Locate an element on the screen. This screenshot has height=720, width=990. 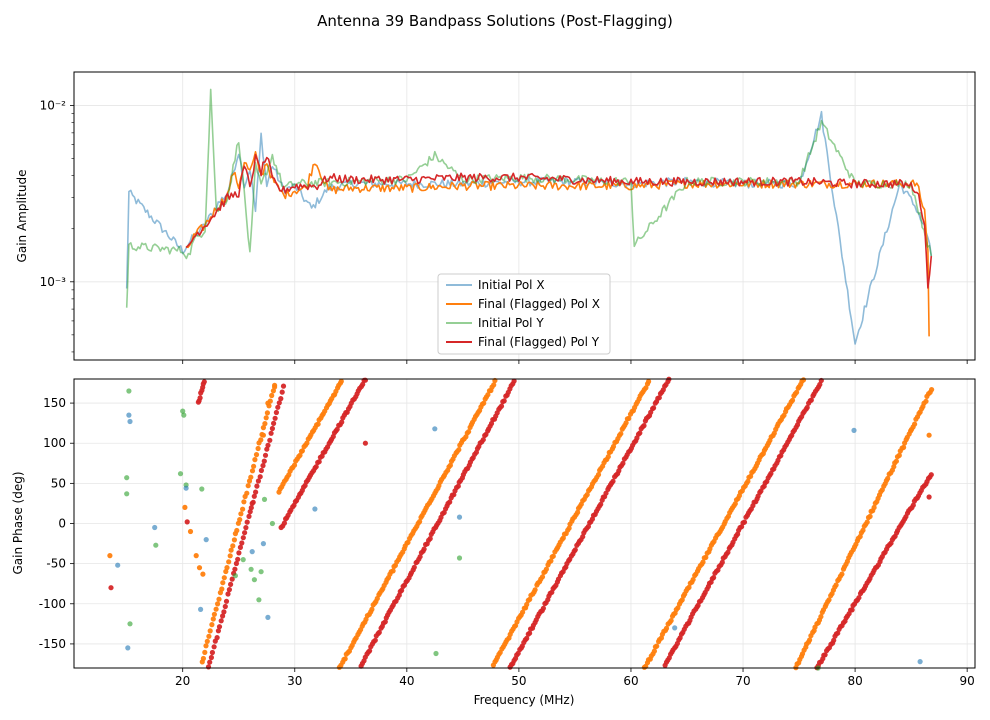
phase-ytick-label: 100 is located at coordinates (54, 443).